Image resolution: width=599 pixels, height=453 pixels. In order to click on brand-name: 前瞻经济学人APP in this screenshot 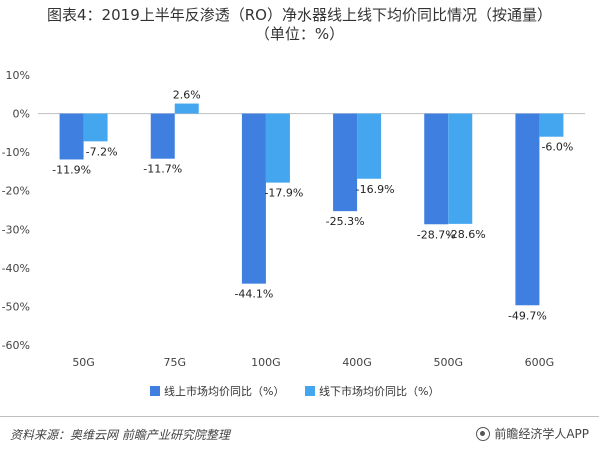, I will do `click(541, 434)`.